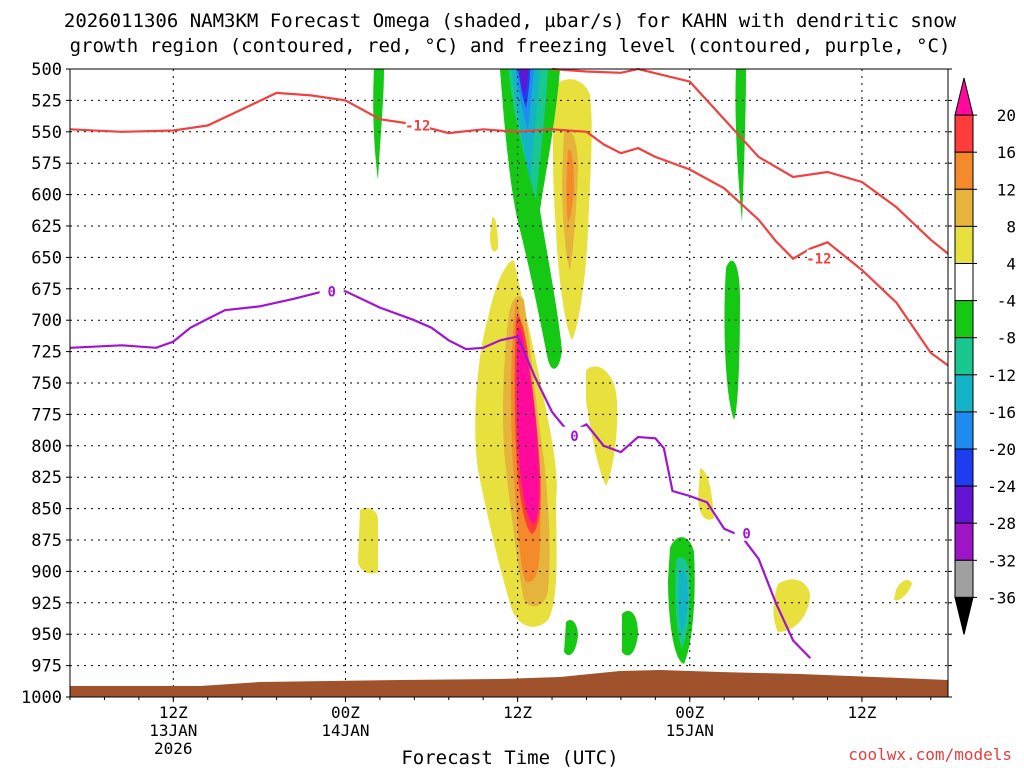  Describe the element at coordinates (630, 633) in the screenshot. I see `omega-shade-green-small2` at that location.